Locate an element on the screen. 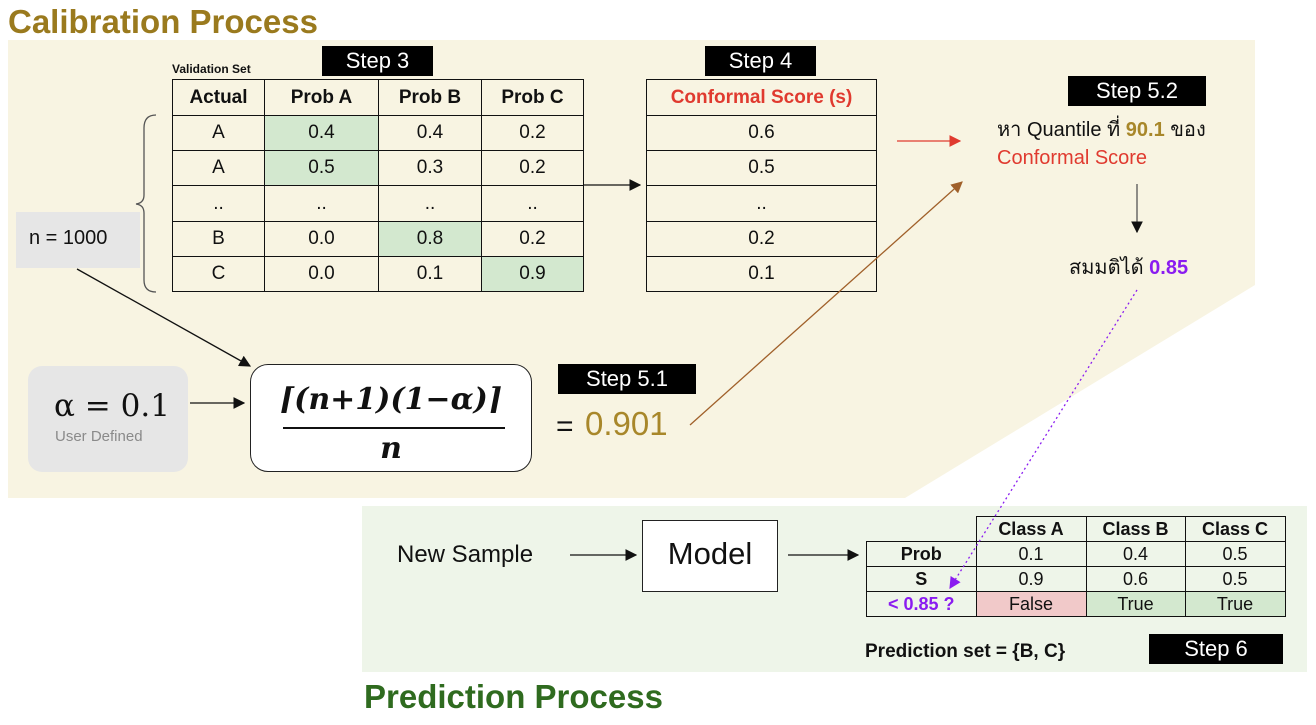 Image resolution: width=1316 pixels, height=725 pixels. model-box is located at coordinates (710, 556).